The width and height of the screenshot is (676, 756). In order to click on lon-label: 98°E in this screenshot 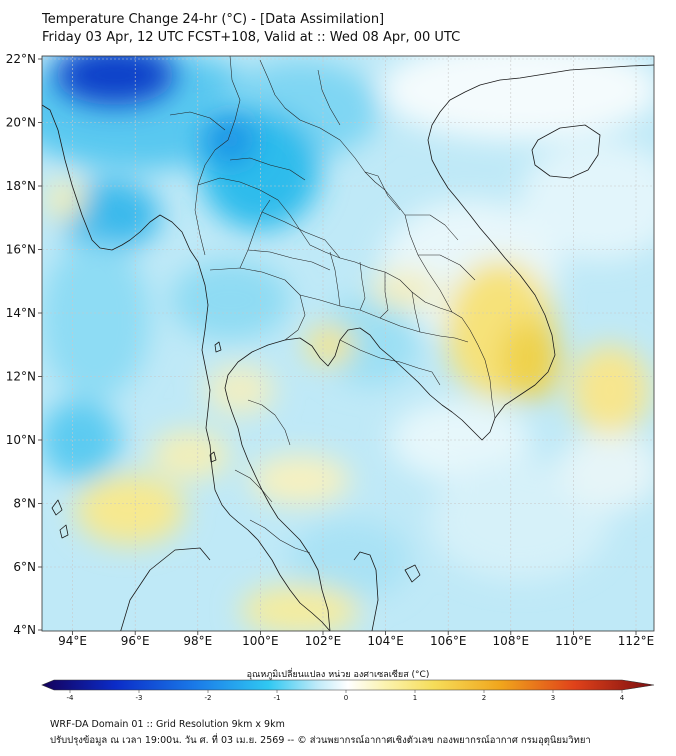, I will do `click(197, 641)`.